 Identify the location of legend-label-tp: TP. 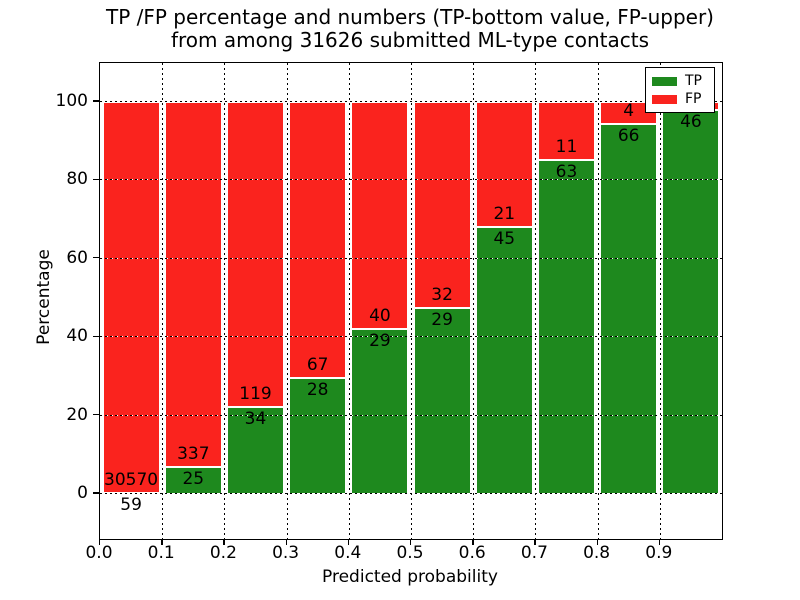
(693, 81).